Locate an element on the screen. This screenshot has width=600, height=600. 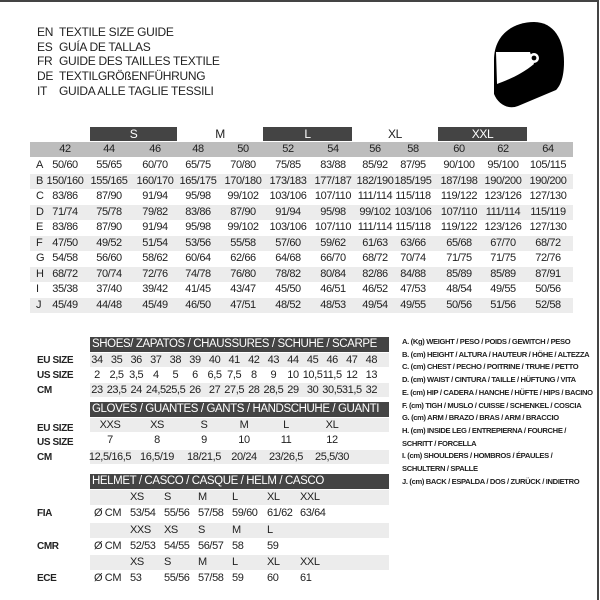
table-cell: 107/110 is located at coordinates (333, 196).